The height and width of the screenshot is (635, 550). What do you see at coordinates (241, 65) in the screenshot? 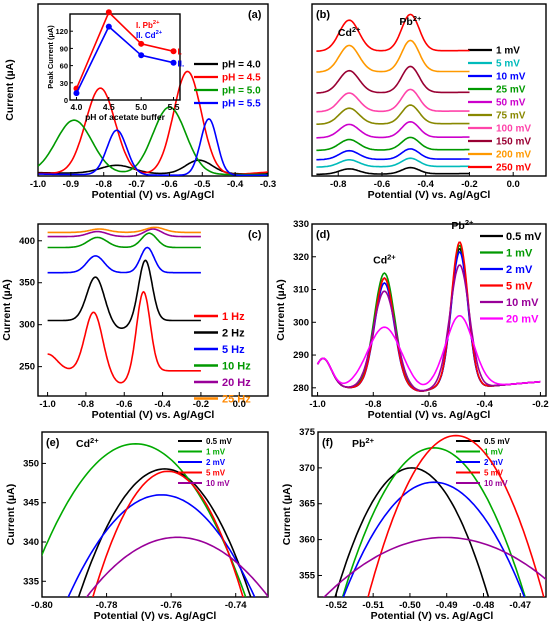
I see `legend-label: pH = 4.0` at bounding box center [241, 65].